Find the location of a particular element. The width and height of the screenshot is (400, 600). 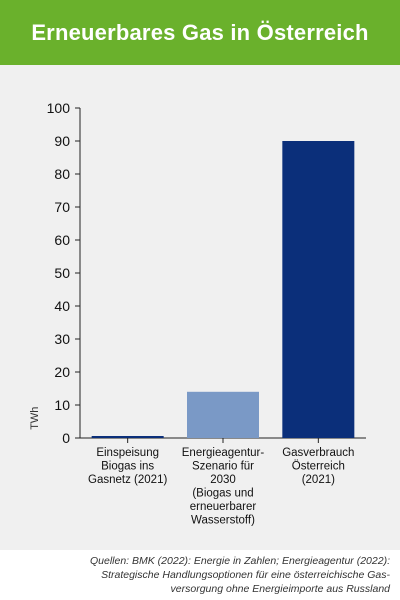

y-tick-label: 60 is located at coordinates (62, 240).